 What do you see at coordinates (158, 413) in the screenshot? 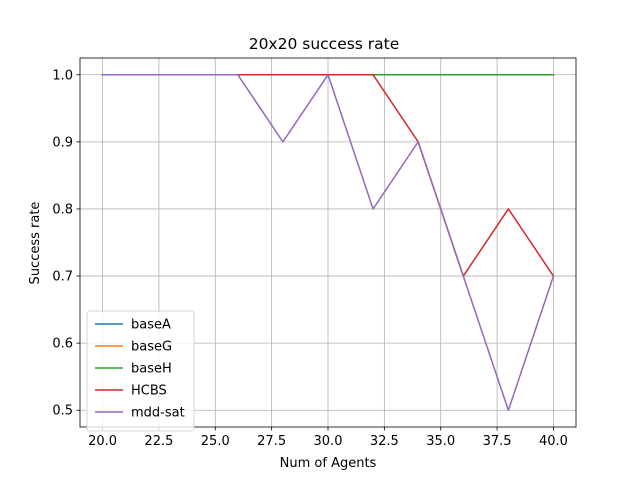
I see `legend-label-mdd-sat: mdd-sat` at bounding box center [158, 413].